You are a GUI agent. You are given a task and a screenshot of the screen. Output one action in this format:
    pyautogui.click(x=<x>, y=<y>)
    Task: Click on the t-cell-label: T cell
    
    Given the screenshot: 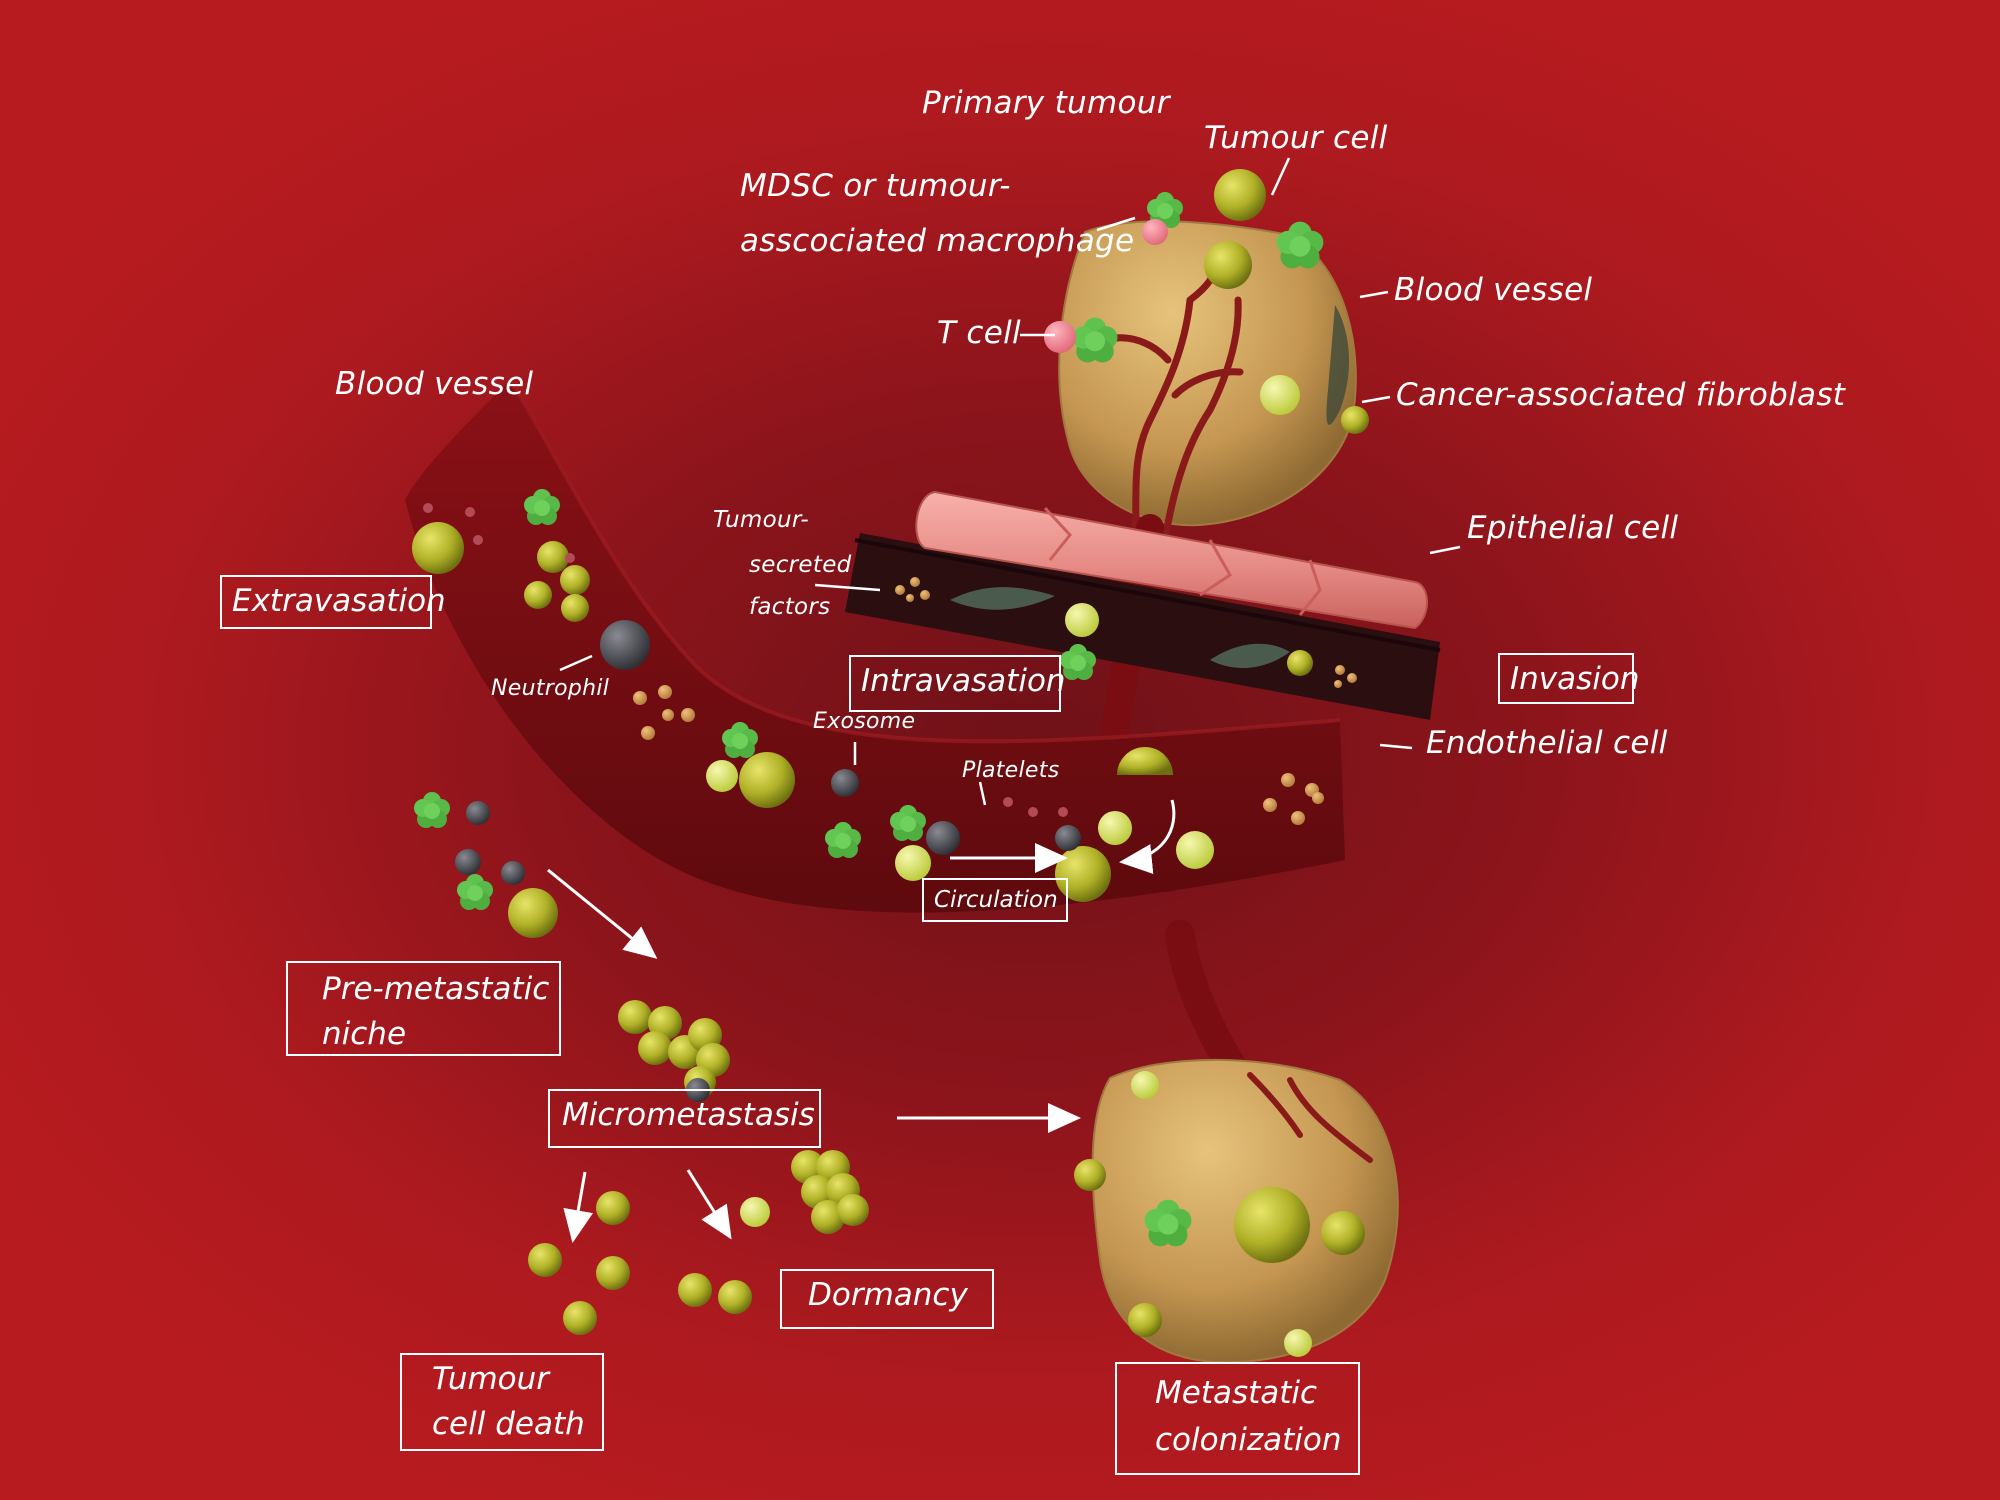 What is the action you would take?
    pyautogui.click(x=979, y=333)
    